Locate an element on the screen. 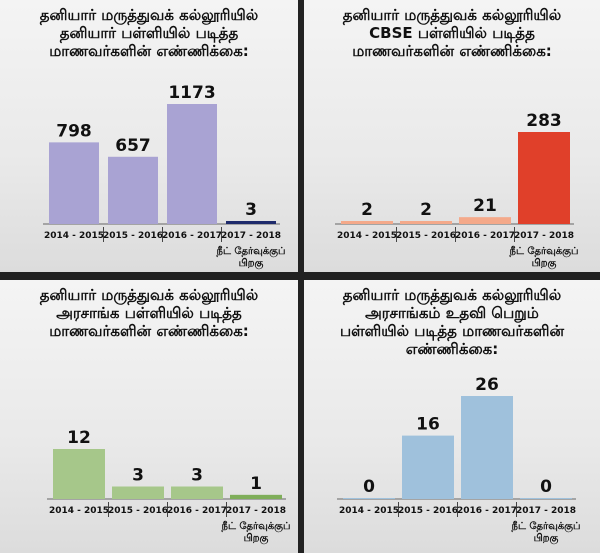 The height and width of the screenshot is (553, 600). data-label: 283 is located at coordinates (544, 121).